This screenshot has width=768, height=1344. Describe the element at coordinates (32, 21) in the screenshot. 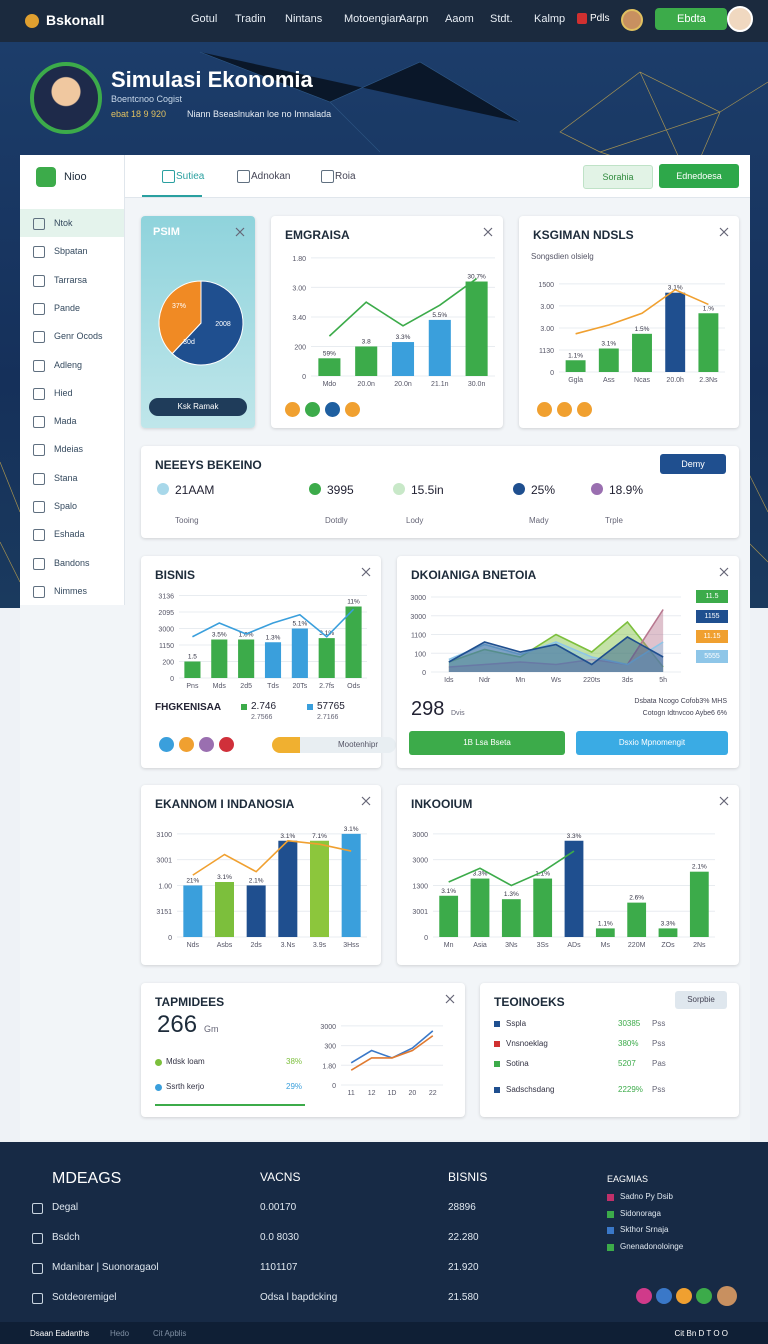

I see `chart-svg` at that location.